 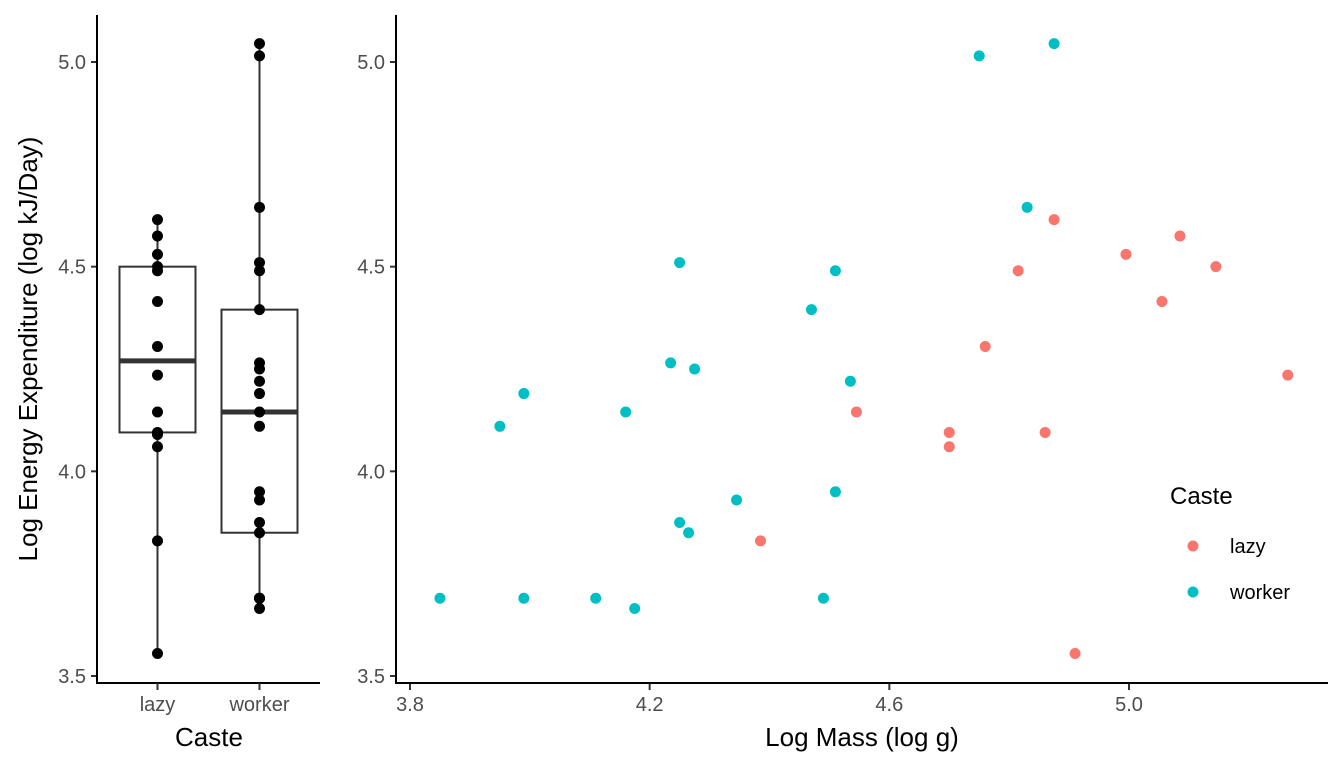 What do you see at coordinates (862, 737) in the screenshot?
I see `scatter-x-axis-title: Log Mass (log g)` at bounding box center [862, 737].